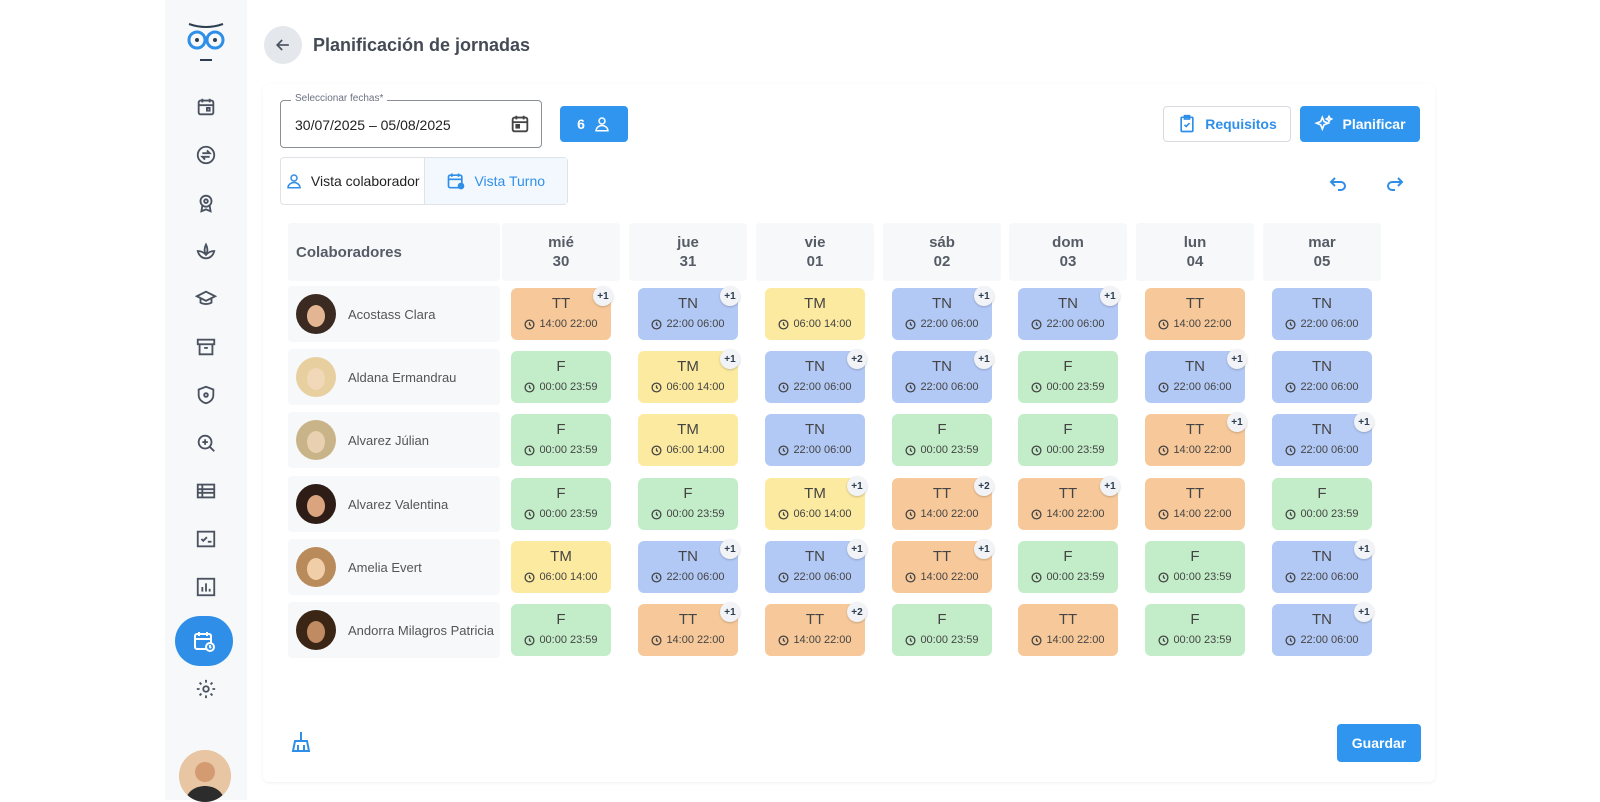 The width and height of the screenshot is (1600, 802). Describe the element at coordinates (1360, 124) in the screenshot. I see `plan-button: Planificar` at that location.